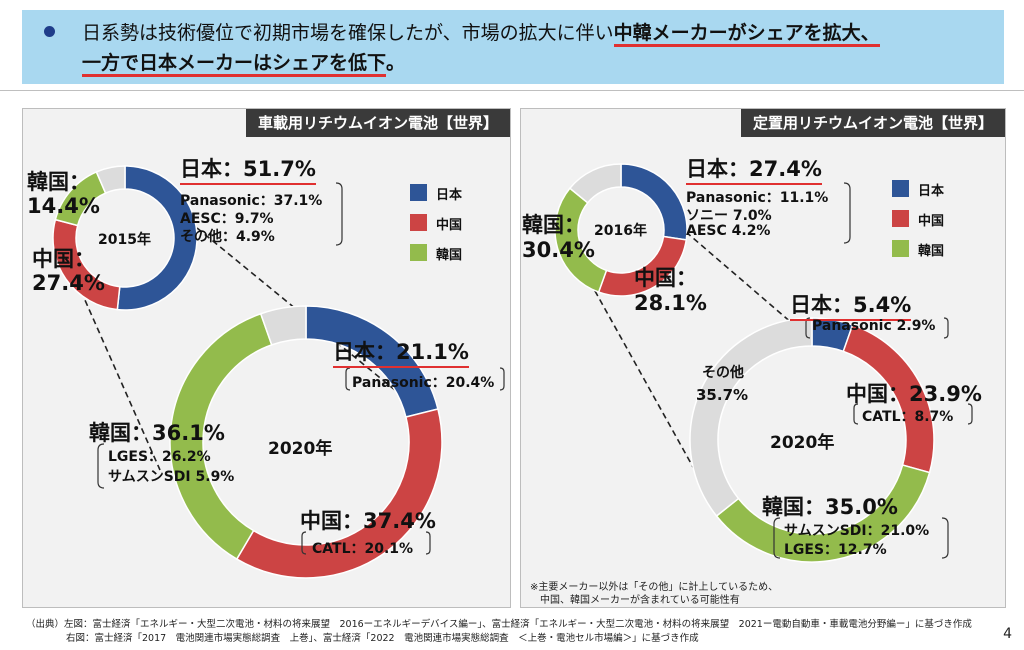 The image size is (1024, 650). Describe the element at coordinates (872, 123) in the screenshot. I see `panel-title-stationary: 定置用リチウムイオン電池【世界】` at that location.